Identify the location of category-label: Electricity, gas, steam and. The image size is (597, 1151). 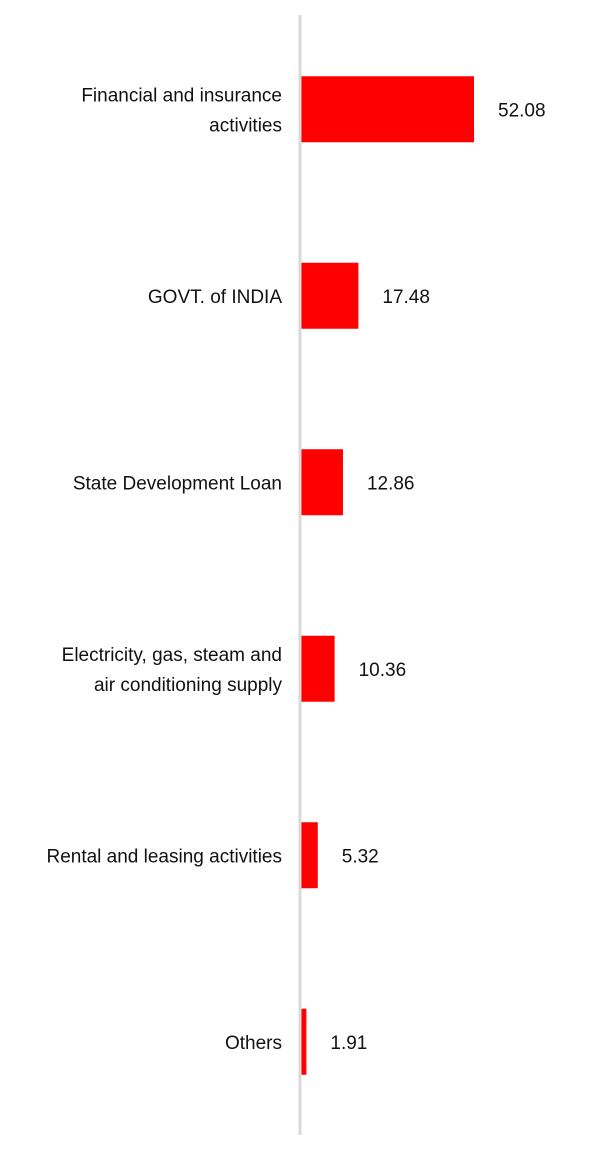
(172, 655).